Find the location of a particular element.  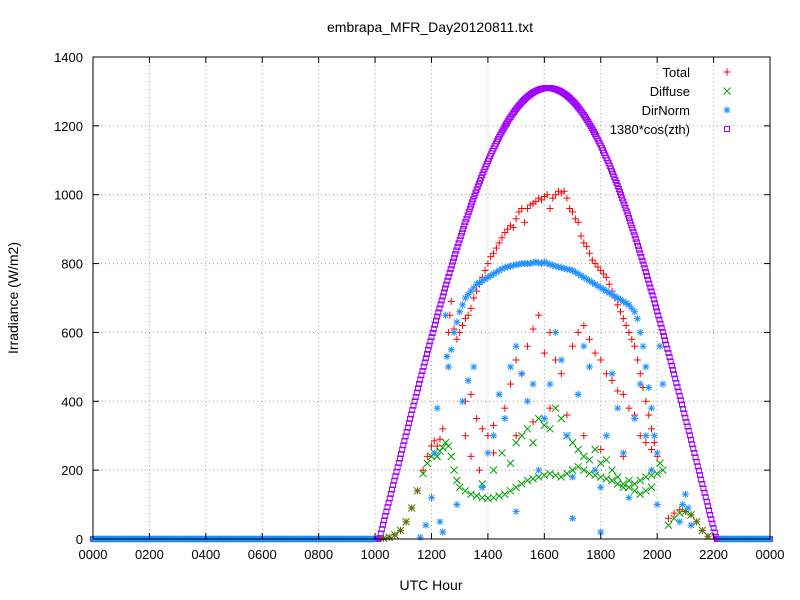

y-tick-label: 600 is located at coordinates (72, 332).